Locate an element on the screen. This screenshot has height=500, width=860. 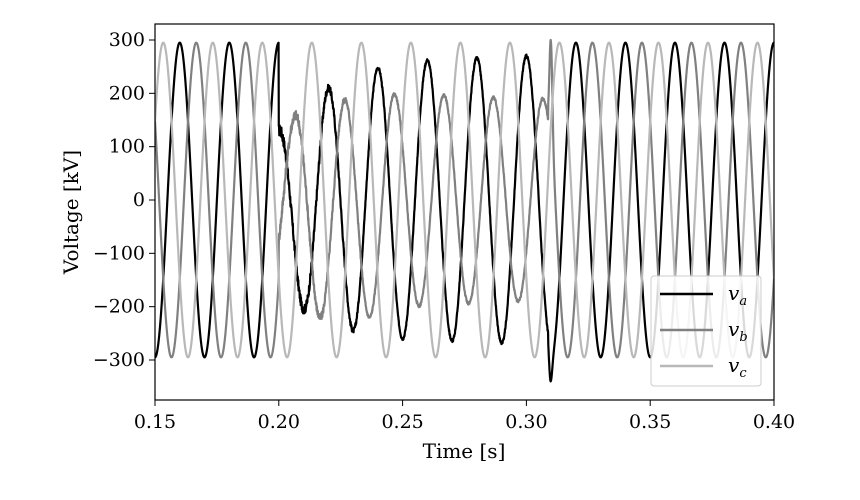
y-tick-label: −100 is located at coordinates (119, 253).